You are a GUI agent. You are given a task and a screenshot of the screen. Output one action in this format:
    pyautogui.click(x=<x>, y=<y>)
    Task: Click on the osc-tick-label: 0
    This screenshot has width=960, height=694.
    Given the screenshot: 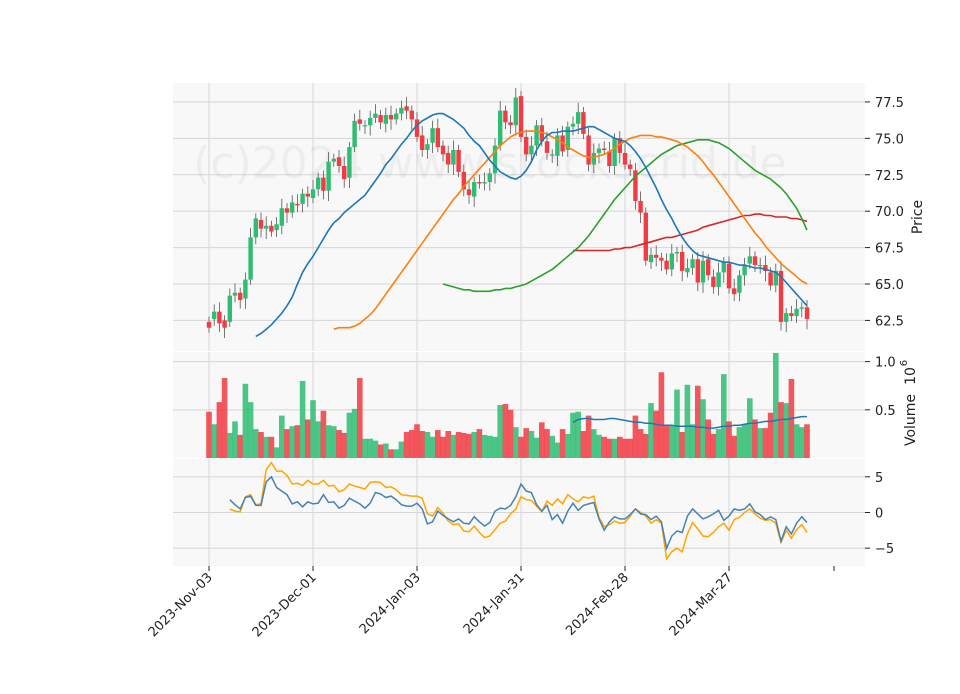 What is the action you would take?
    pyautogui.click(x=879, y=514)
    